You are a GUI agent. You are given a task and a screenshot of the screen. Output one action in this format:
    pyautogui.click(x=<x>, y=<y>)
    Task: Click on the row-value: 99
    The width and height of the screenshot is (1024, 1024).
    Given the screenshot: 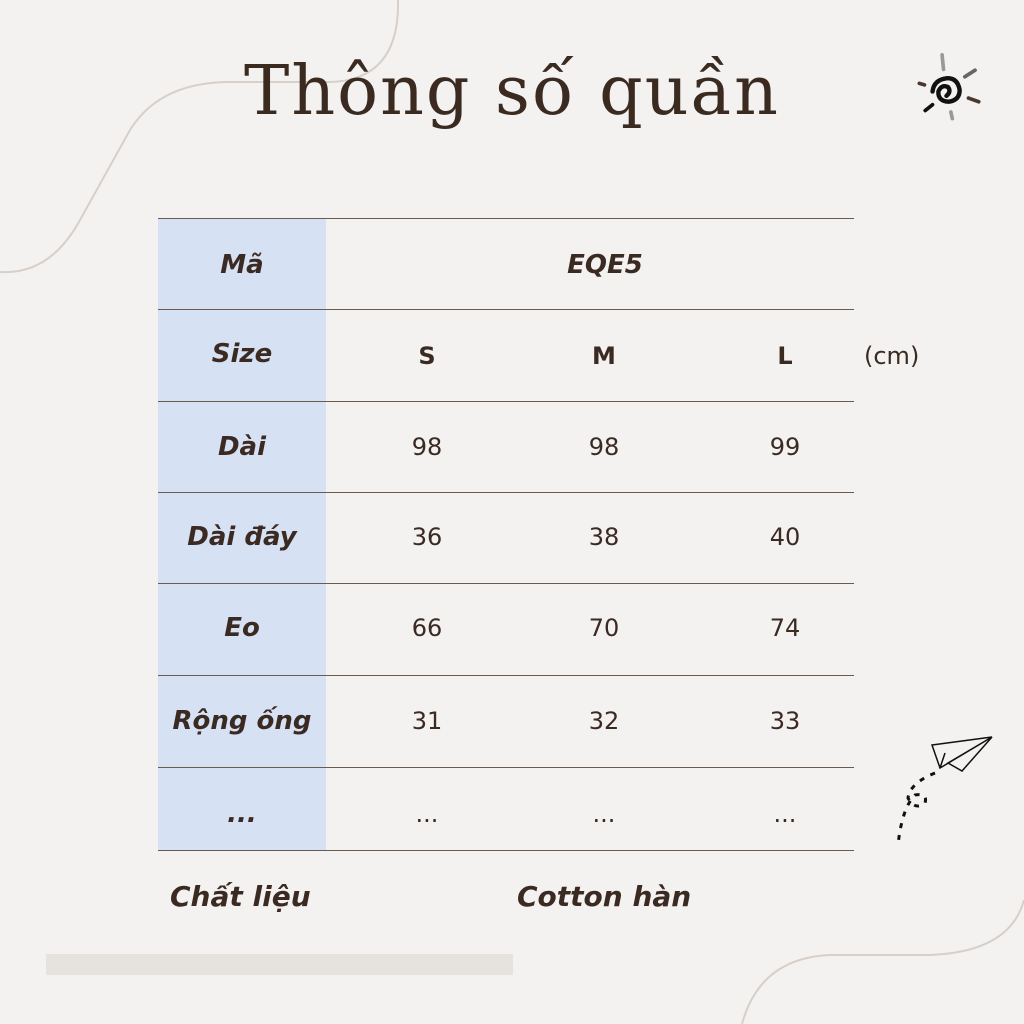 What is the action you would take?
    pyautogui.click(x=785, y=447)
    